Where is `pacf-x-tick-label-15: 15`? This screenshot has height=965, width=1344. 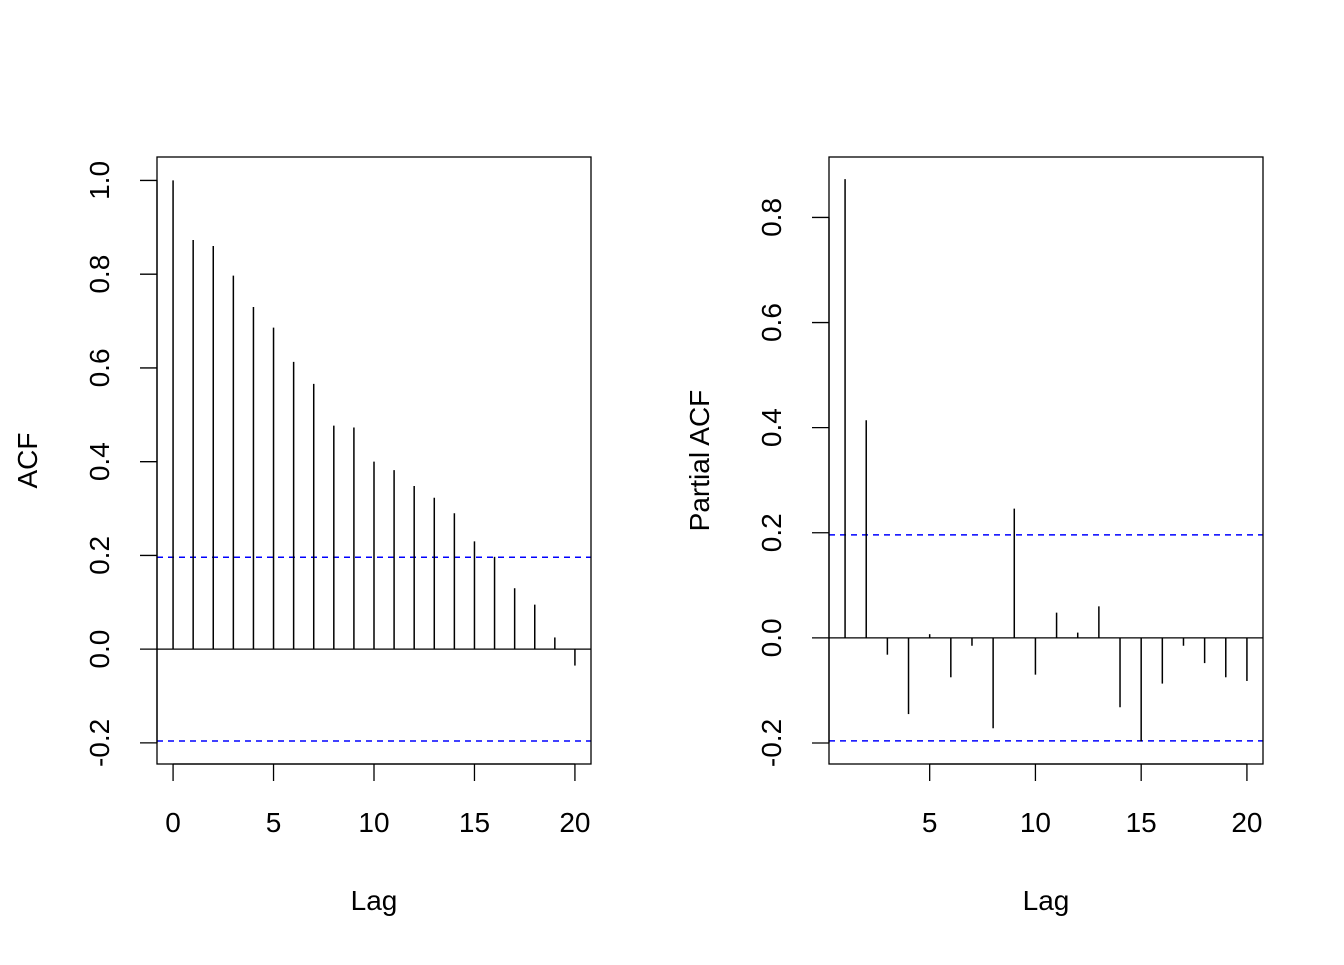 pacf-x-tick-label-15: 15 is located at coordinates (1141, 822).